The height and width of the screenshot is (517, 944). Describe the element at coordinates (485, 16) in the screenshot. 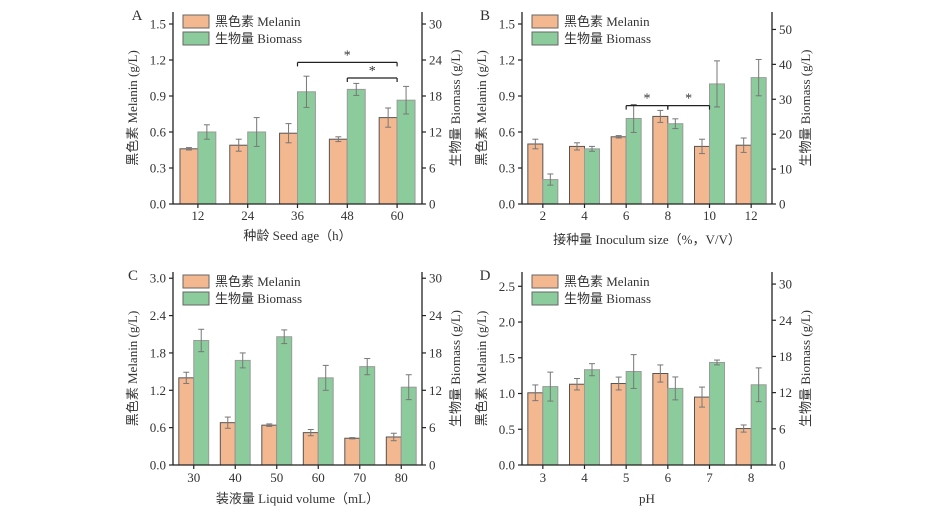

I see `panel-label: B` at that location.